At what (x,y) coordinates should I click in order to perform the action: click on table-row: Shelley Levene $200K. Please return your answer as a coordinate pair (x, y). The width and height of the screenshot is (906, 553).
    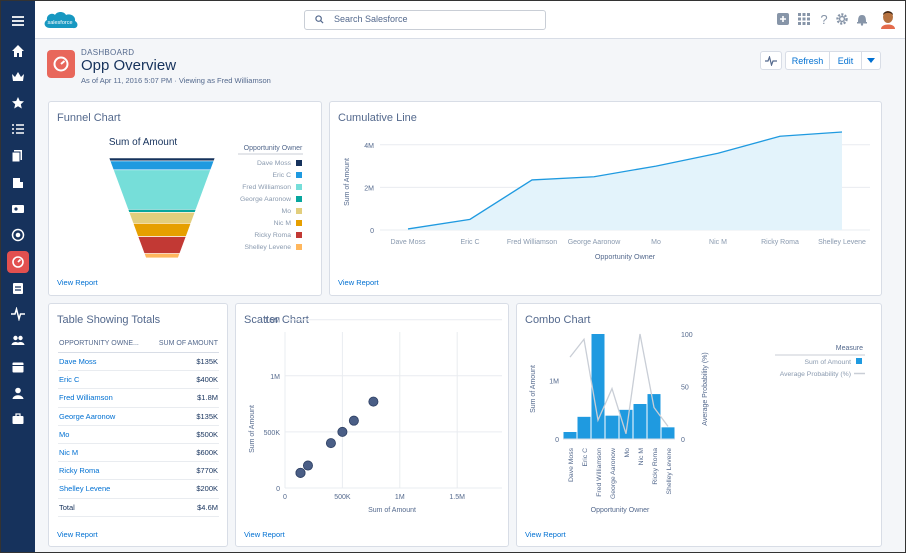
    Looking at the image, I should click on (138, 489).